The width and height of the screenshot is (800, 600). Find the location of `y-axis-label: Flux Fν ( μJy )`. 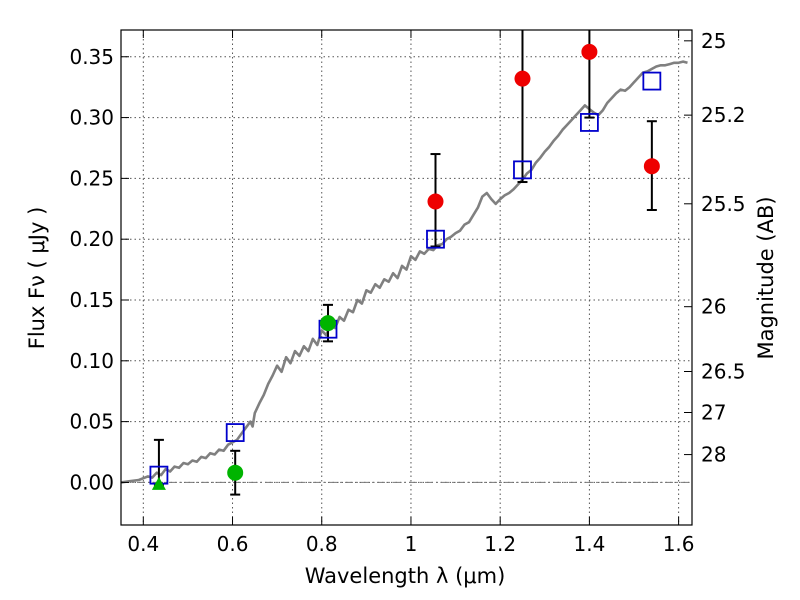

y-axis-label: Flux Fν ( μJy ) is located at coordinates (37, 278).